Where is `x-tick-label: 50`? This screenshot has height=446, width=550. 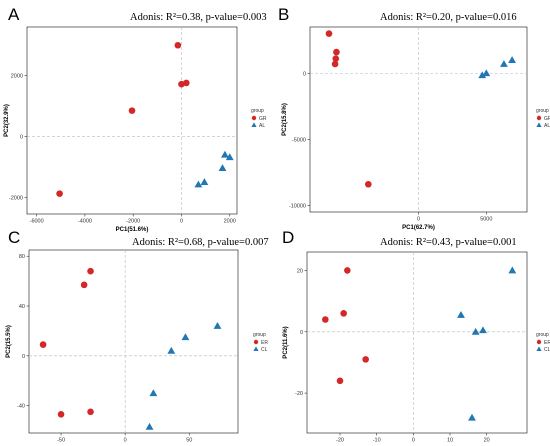 x-tick-label: 50 is located at coordinates (189, 441).